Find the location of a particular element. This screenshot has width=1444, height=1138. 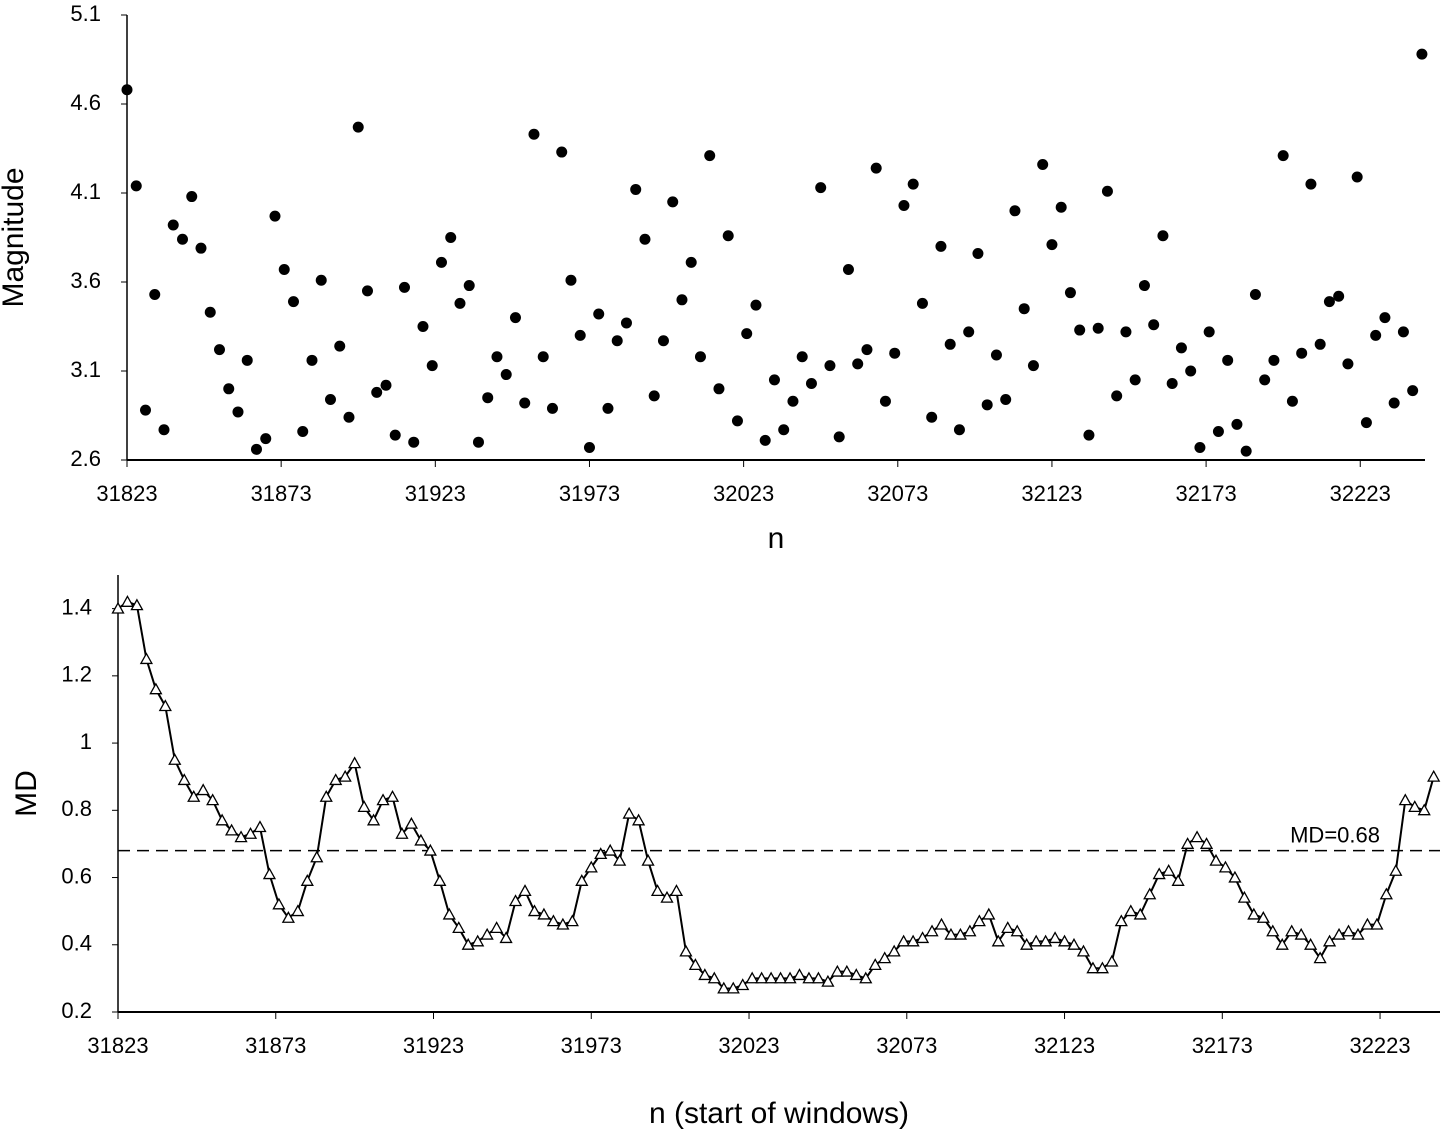

x-tick-label: 32223 is located at coordinates (1360, 493).